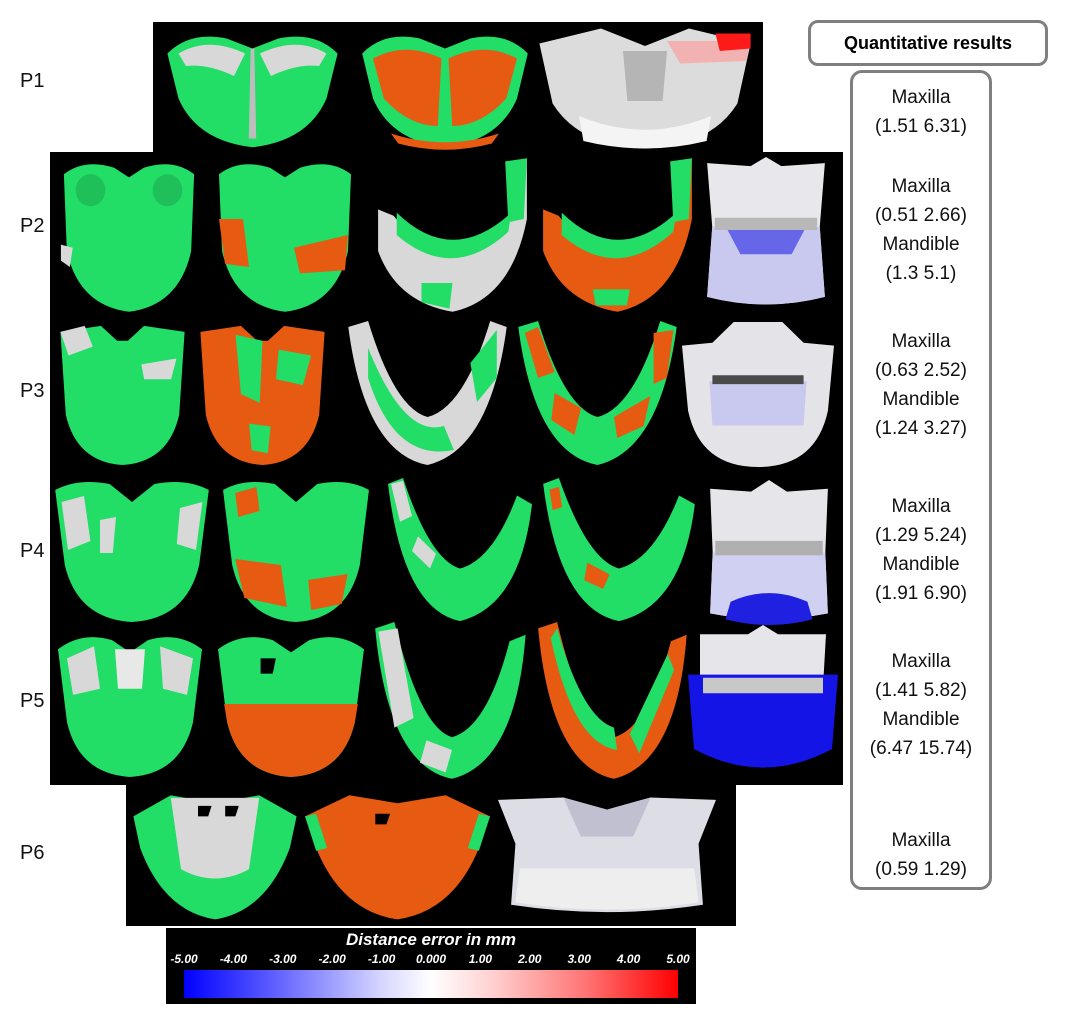 The image size is (1071, 1020). Describe the element at coordinates (628, 959) in the screenshot. I see `legend-tick-label: 4.00` at that location.